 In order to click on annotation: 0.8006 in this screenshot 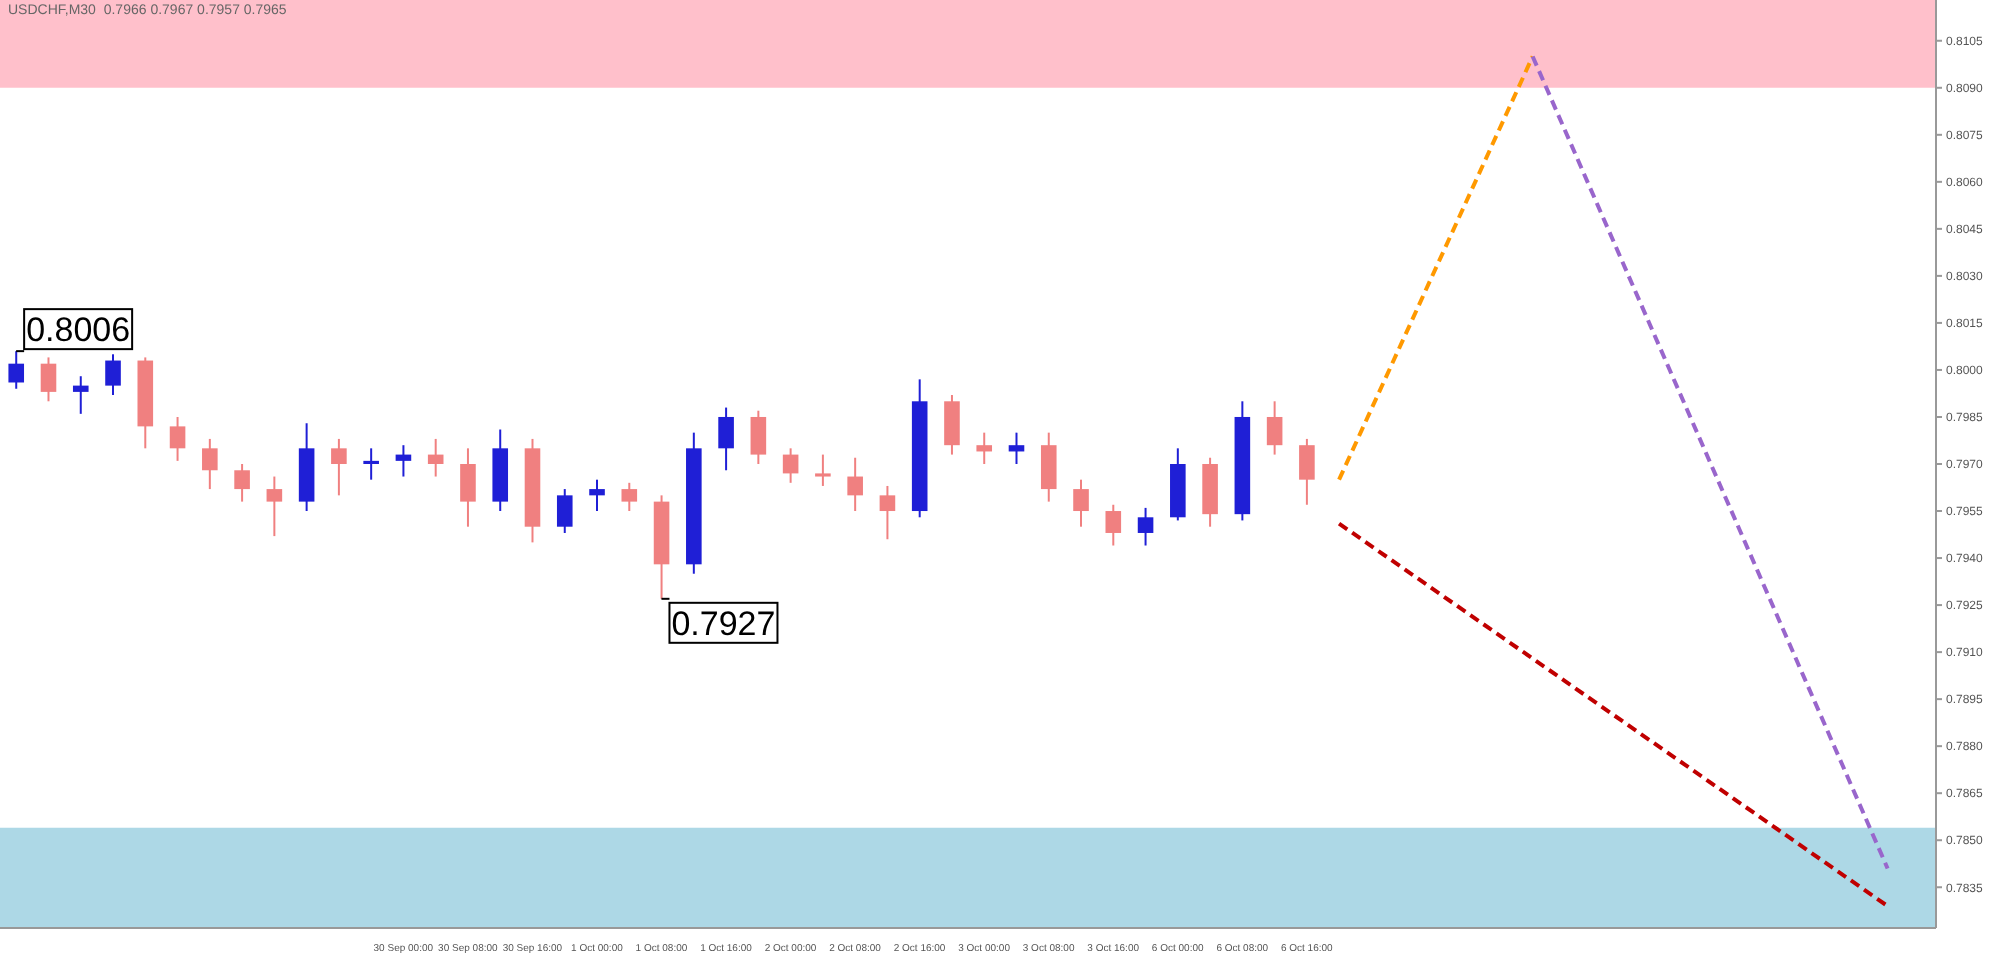, I will do `click(78, 330)`.